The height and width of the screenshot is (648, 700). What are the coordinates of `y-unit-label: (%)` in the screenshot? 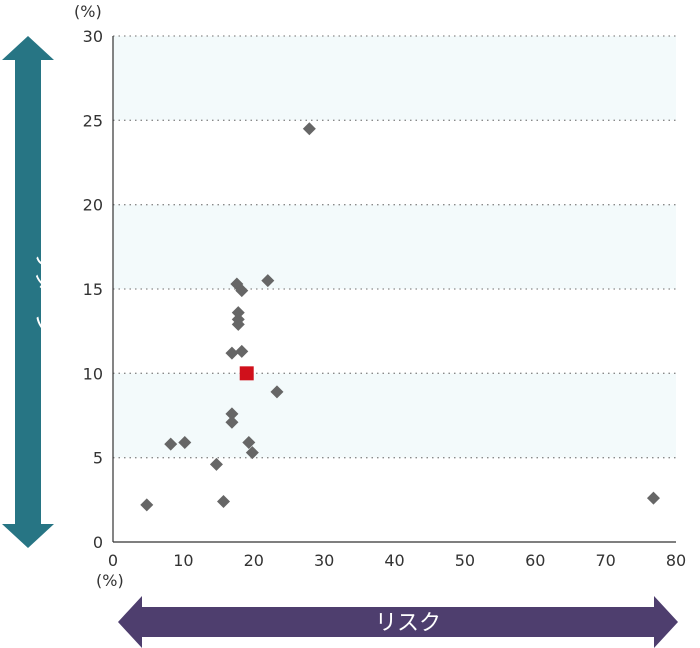 It's located at (88, 11).